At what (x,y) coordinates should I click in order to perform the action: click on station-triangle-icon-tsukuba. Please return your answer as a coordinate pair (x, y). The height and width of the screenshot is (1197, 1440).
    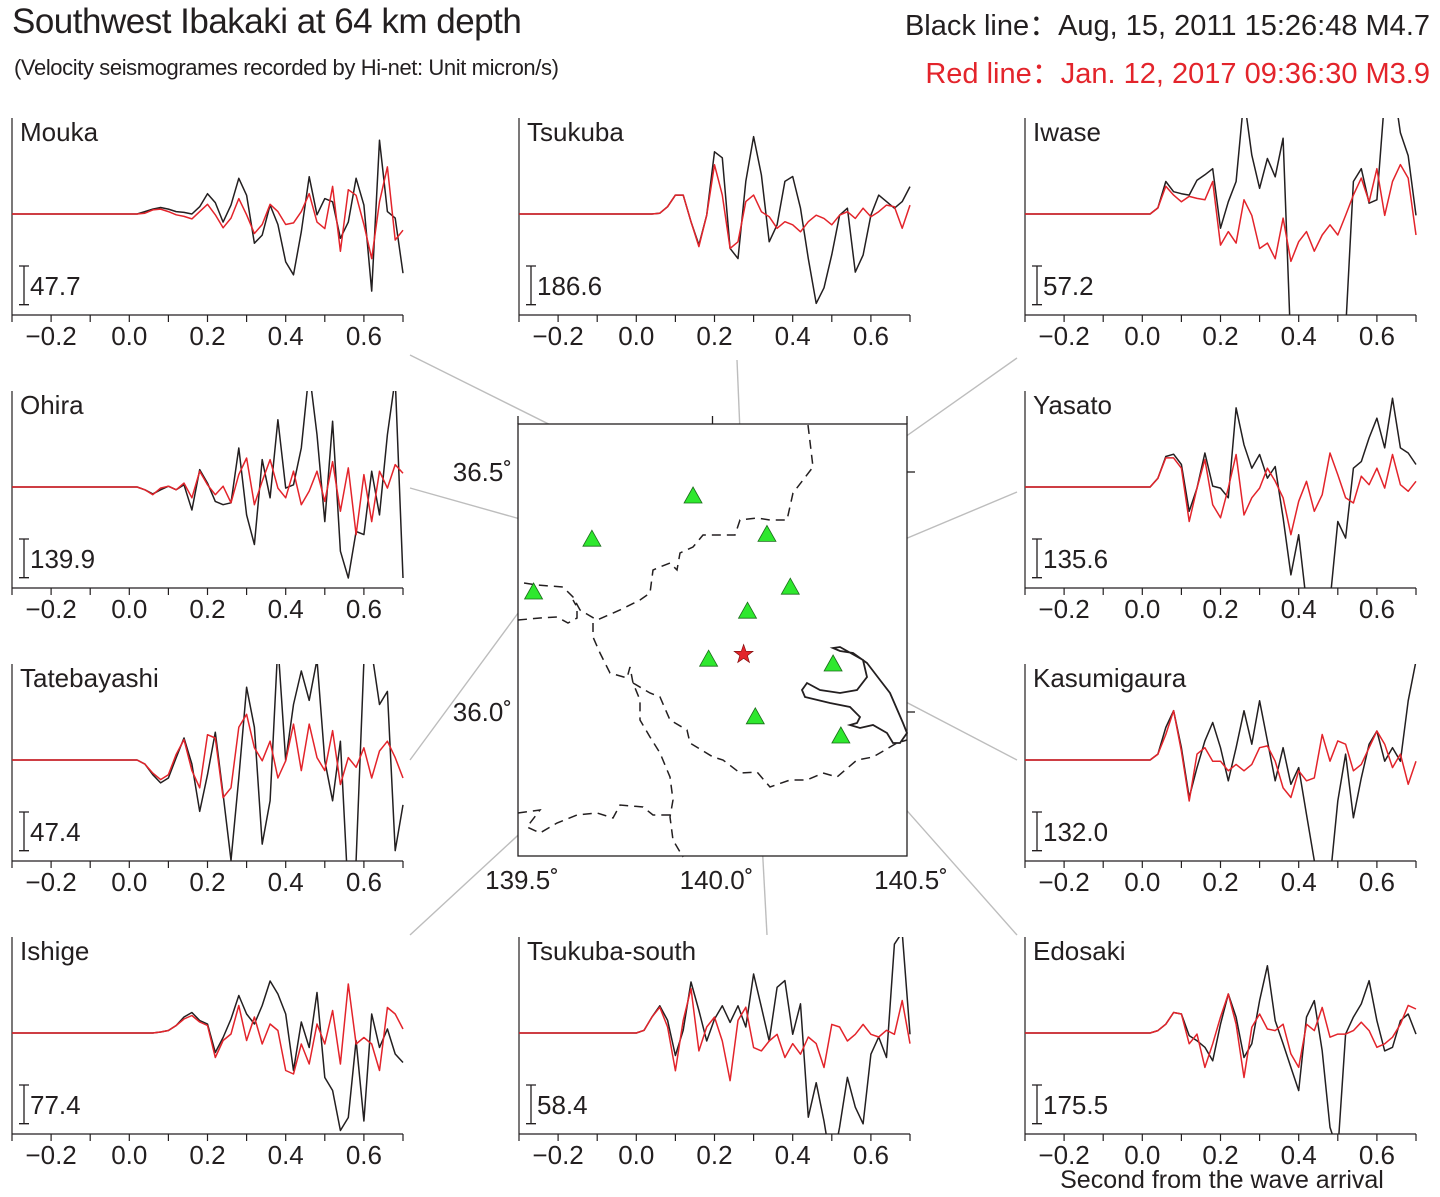
    Looking at the image, I should click on (747, 610).